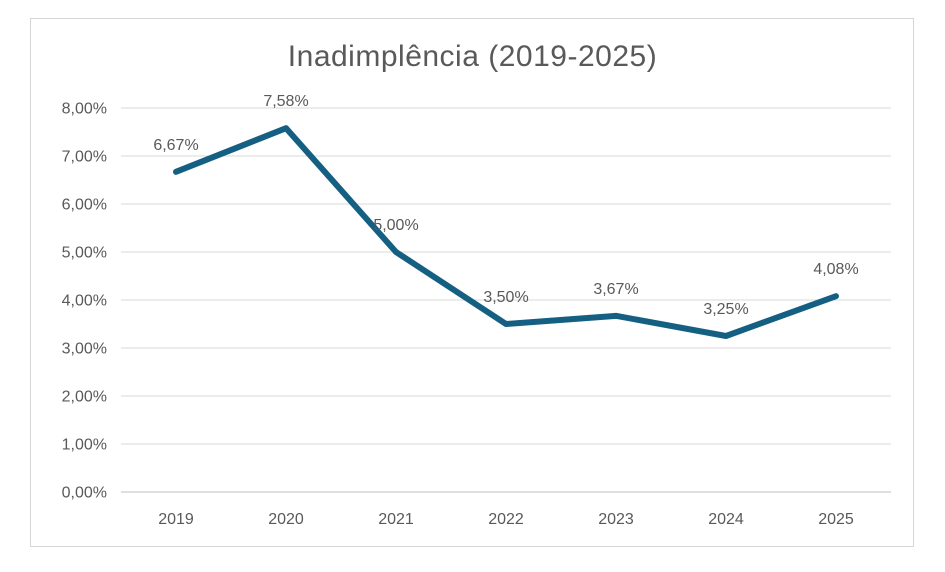 This screenshot has height=572, width=945. What do you see at coordinates (285, 101) in the screenshot?
I see `data-label: 7,58%` at bounding box center [285, 101].